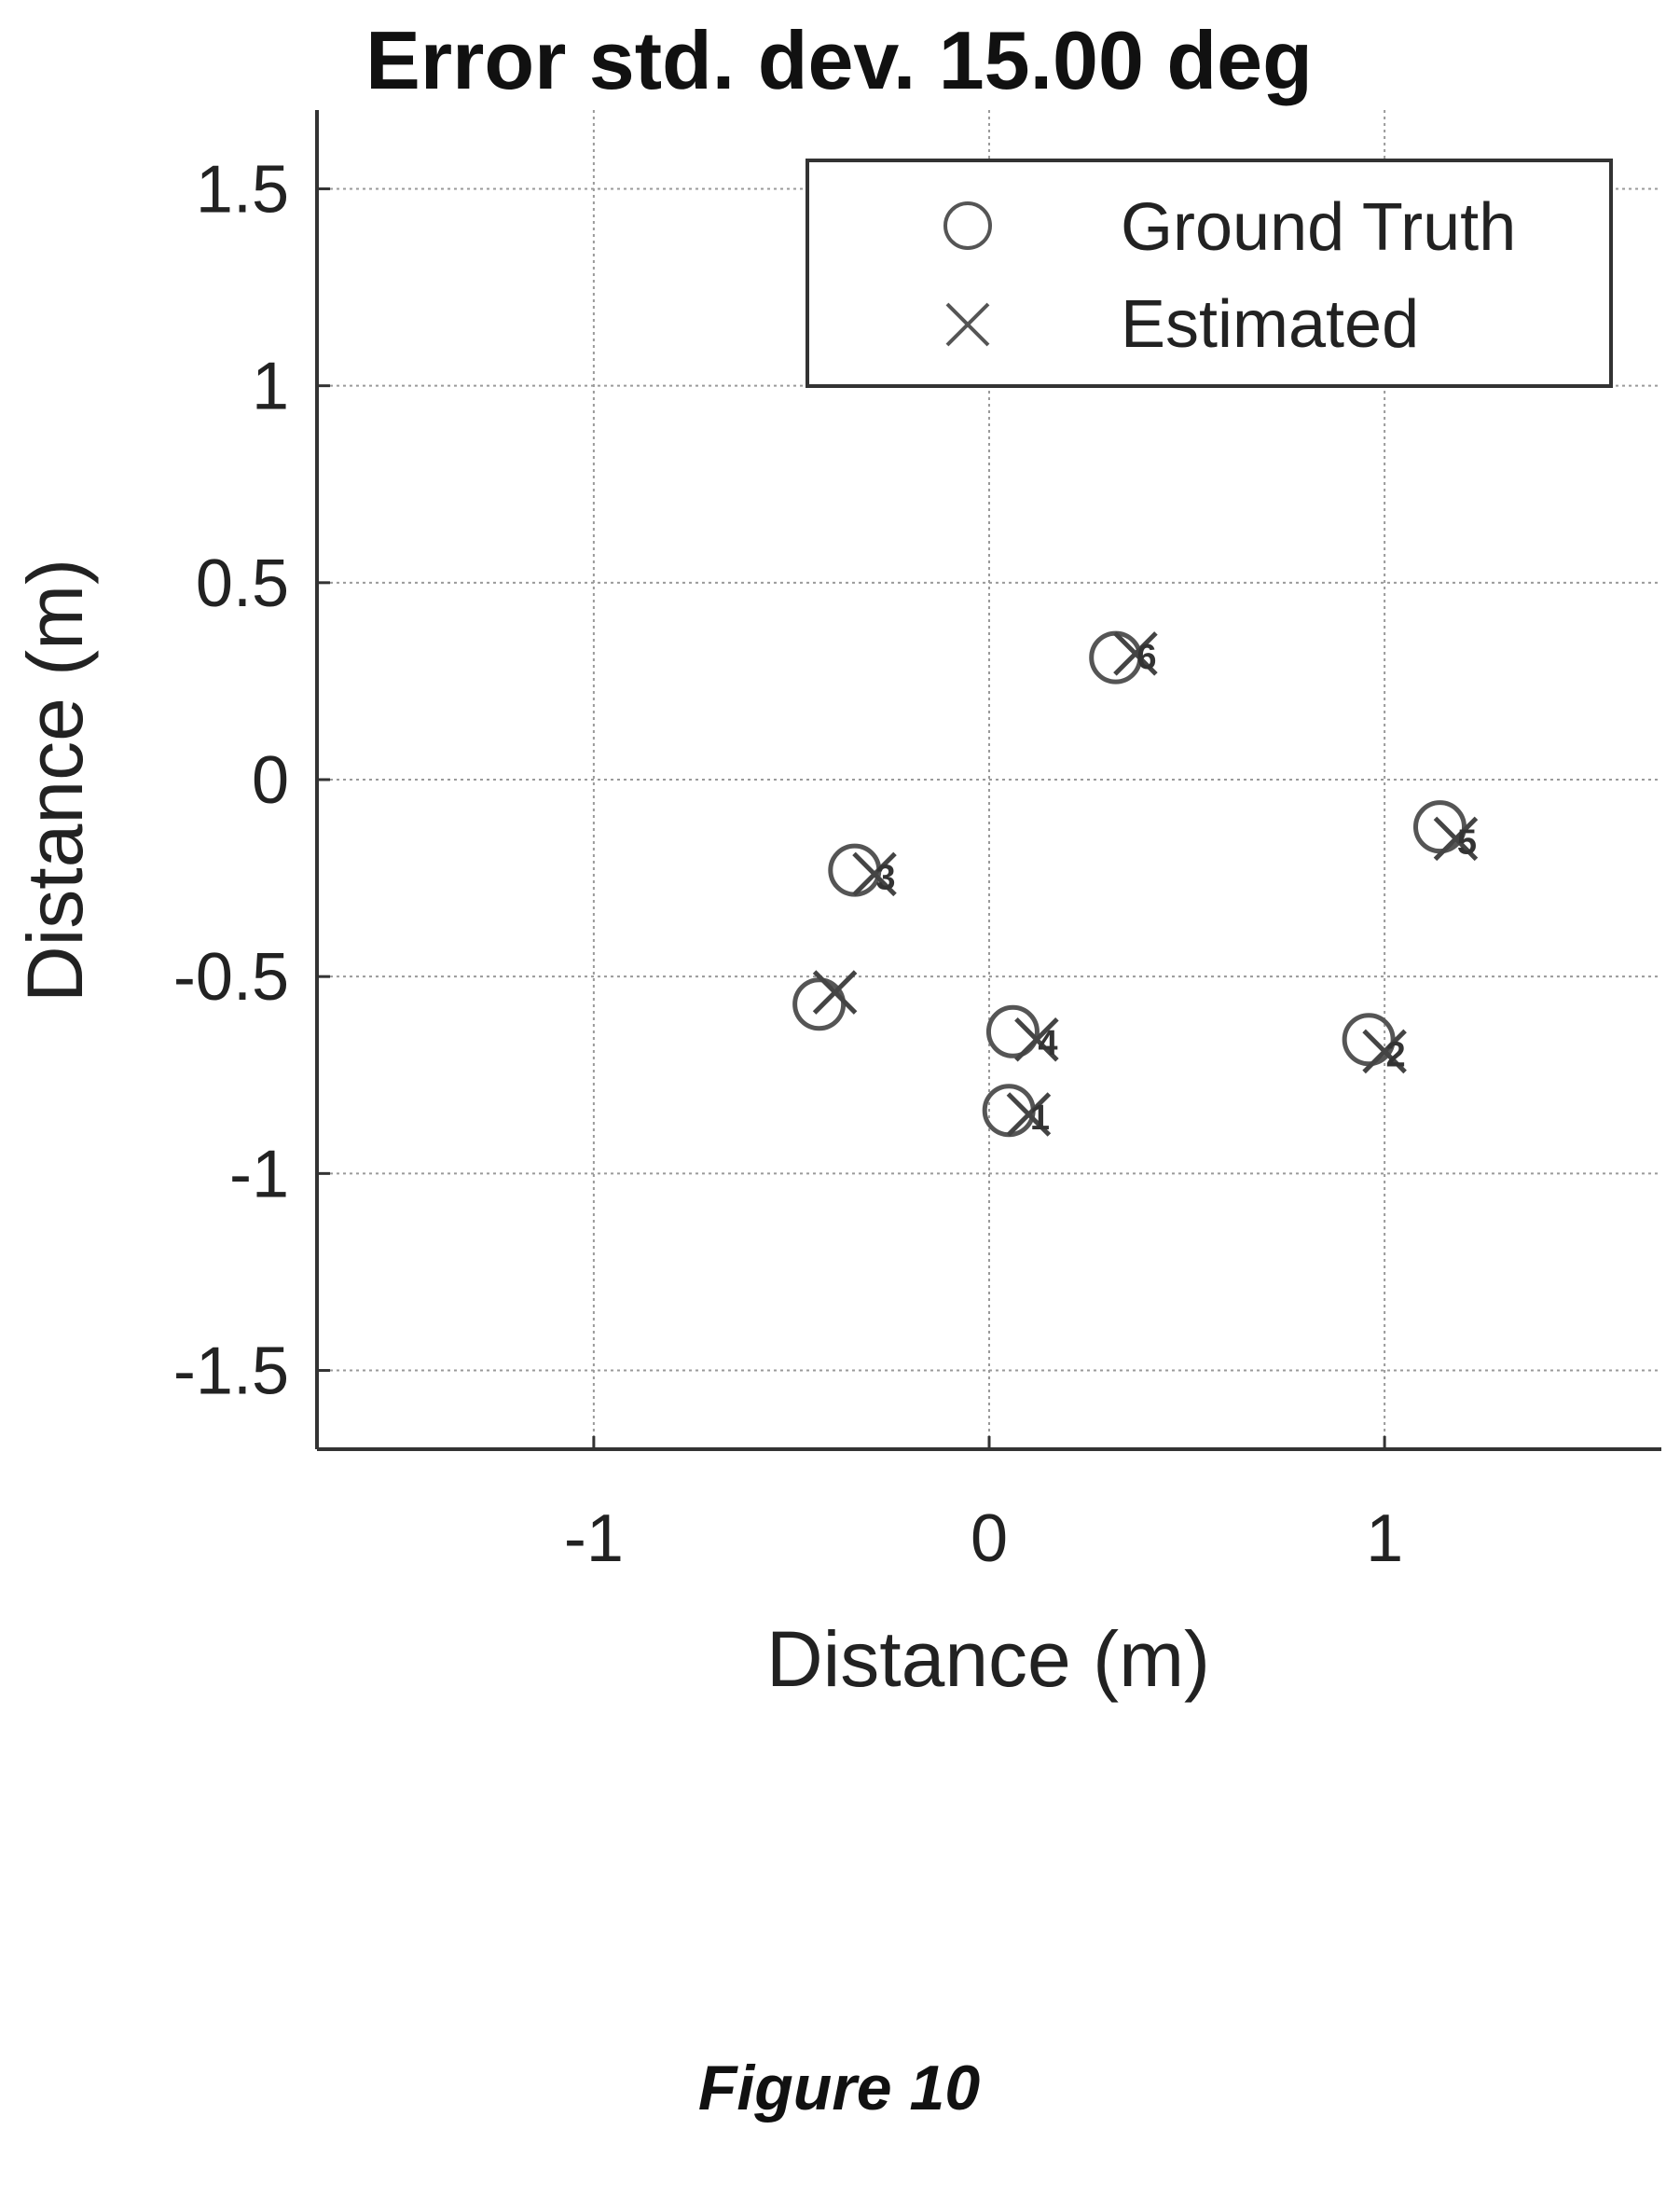  I want to click on point-label-0: 1, so click(1040, 1118).